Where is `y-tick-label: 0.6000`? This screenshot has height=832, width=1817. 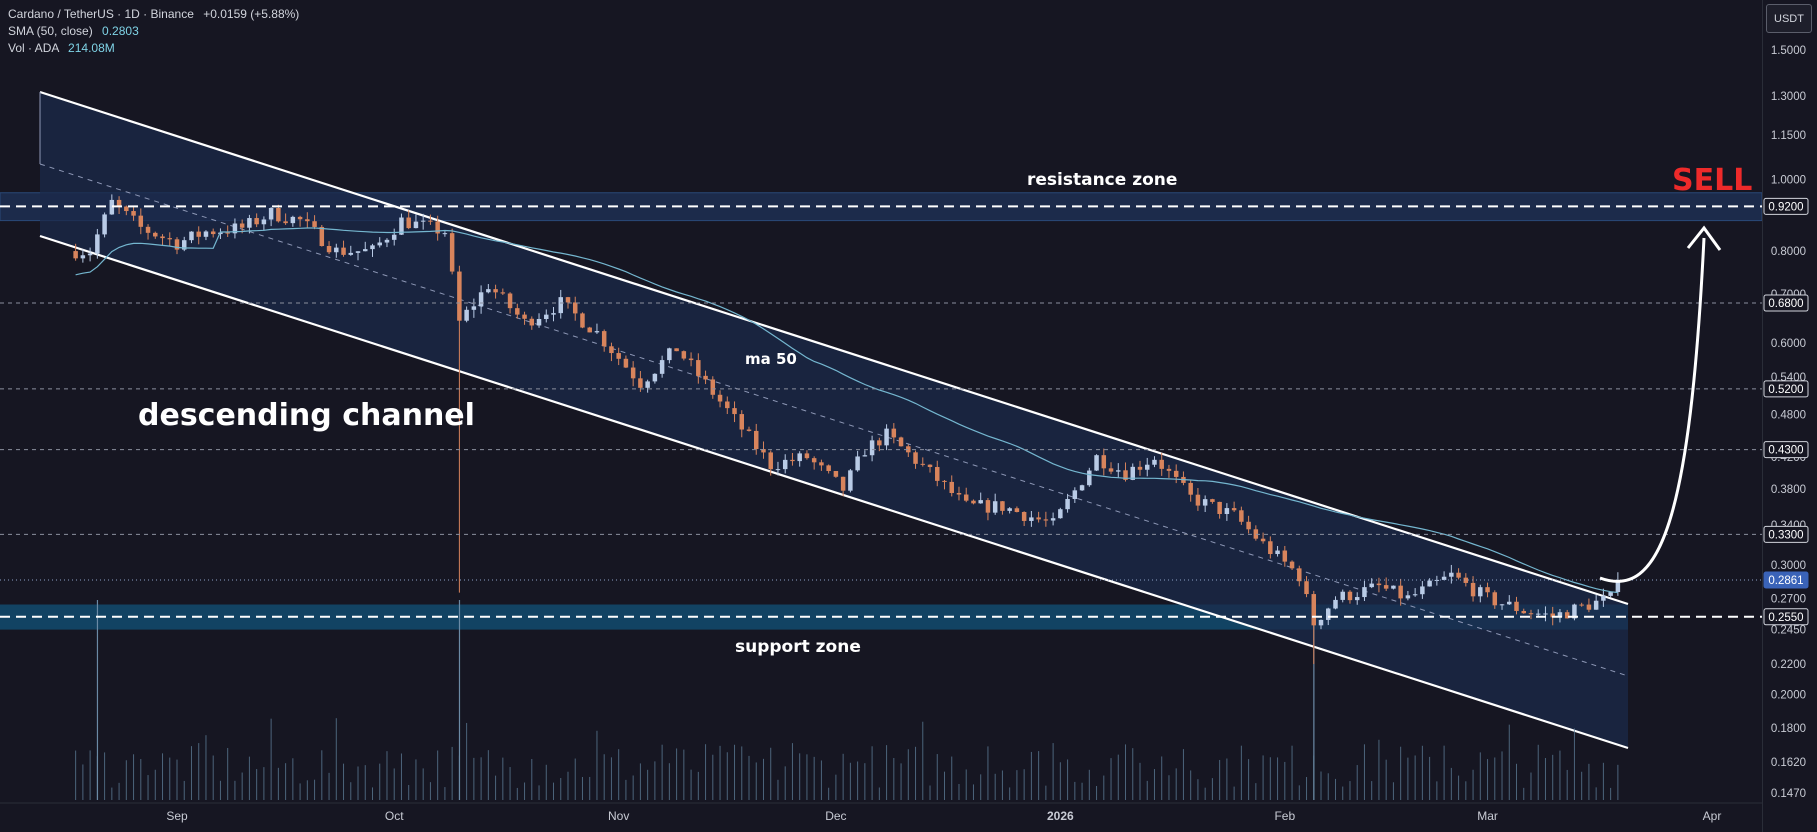
y-tick-label: 0.6000 is located at coordinates (1788, 344).